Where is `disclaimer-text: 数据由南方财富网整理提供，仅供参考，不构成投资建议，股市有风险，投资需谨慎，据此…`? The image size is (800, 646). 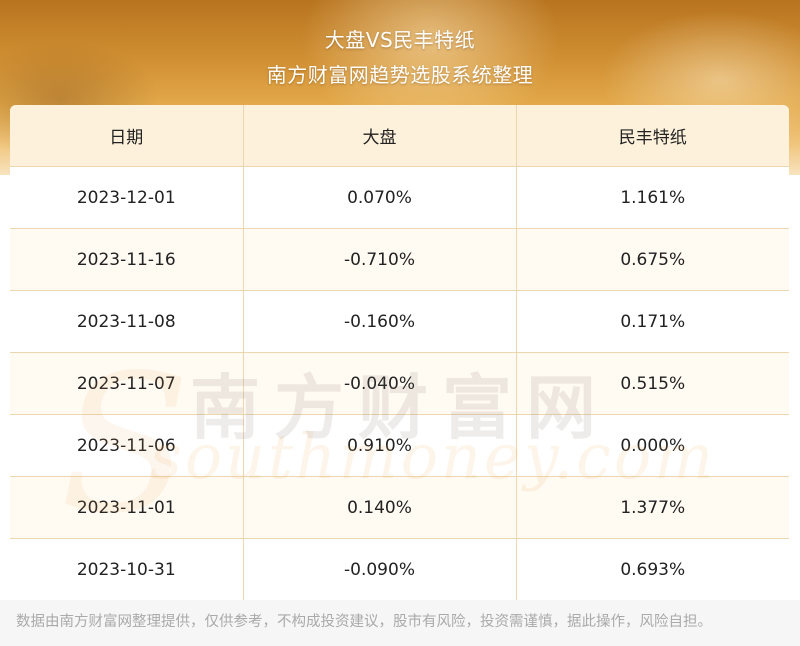
disclaimer-text: 数据由南方财富网整理提供，仅供参考，不构成投资建议，股市有风险，投资需谨慎，据此… is located at coordinates (364, 622).